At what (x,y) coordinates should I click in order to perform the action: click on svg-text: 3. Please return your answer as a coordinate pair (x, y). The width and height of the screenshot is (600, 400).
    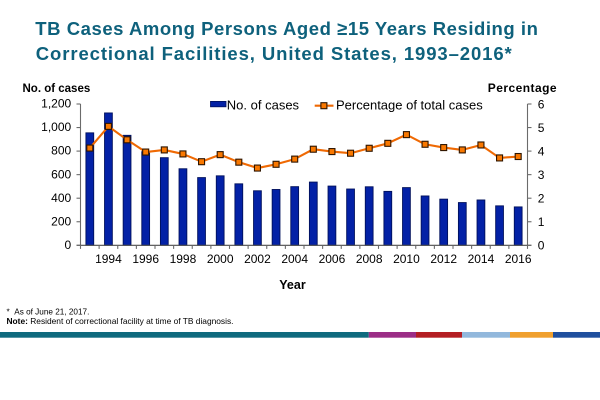
    Looking at the image, I should click on (541, 175).